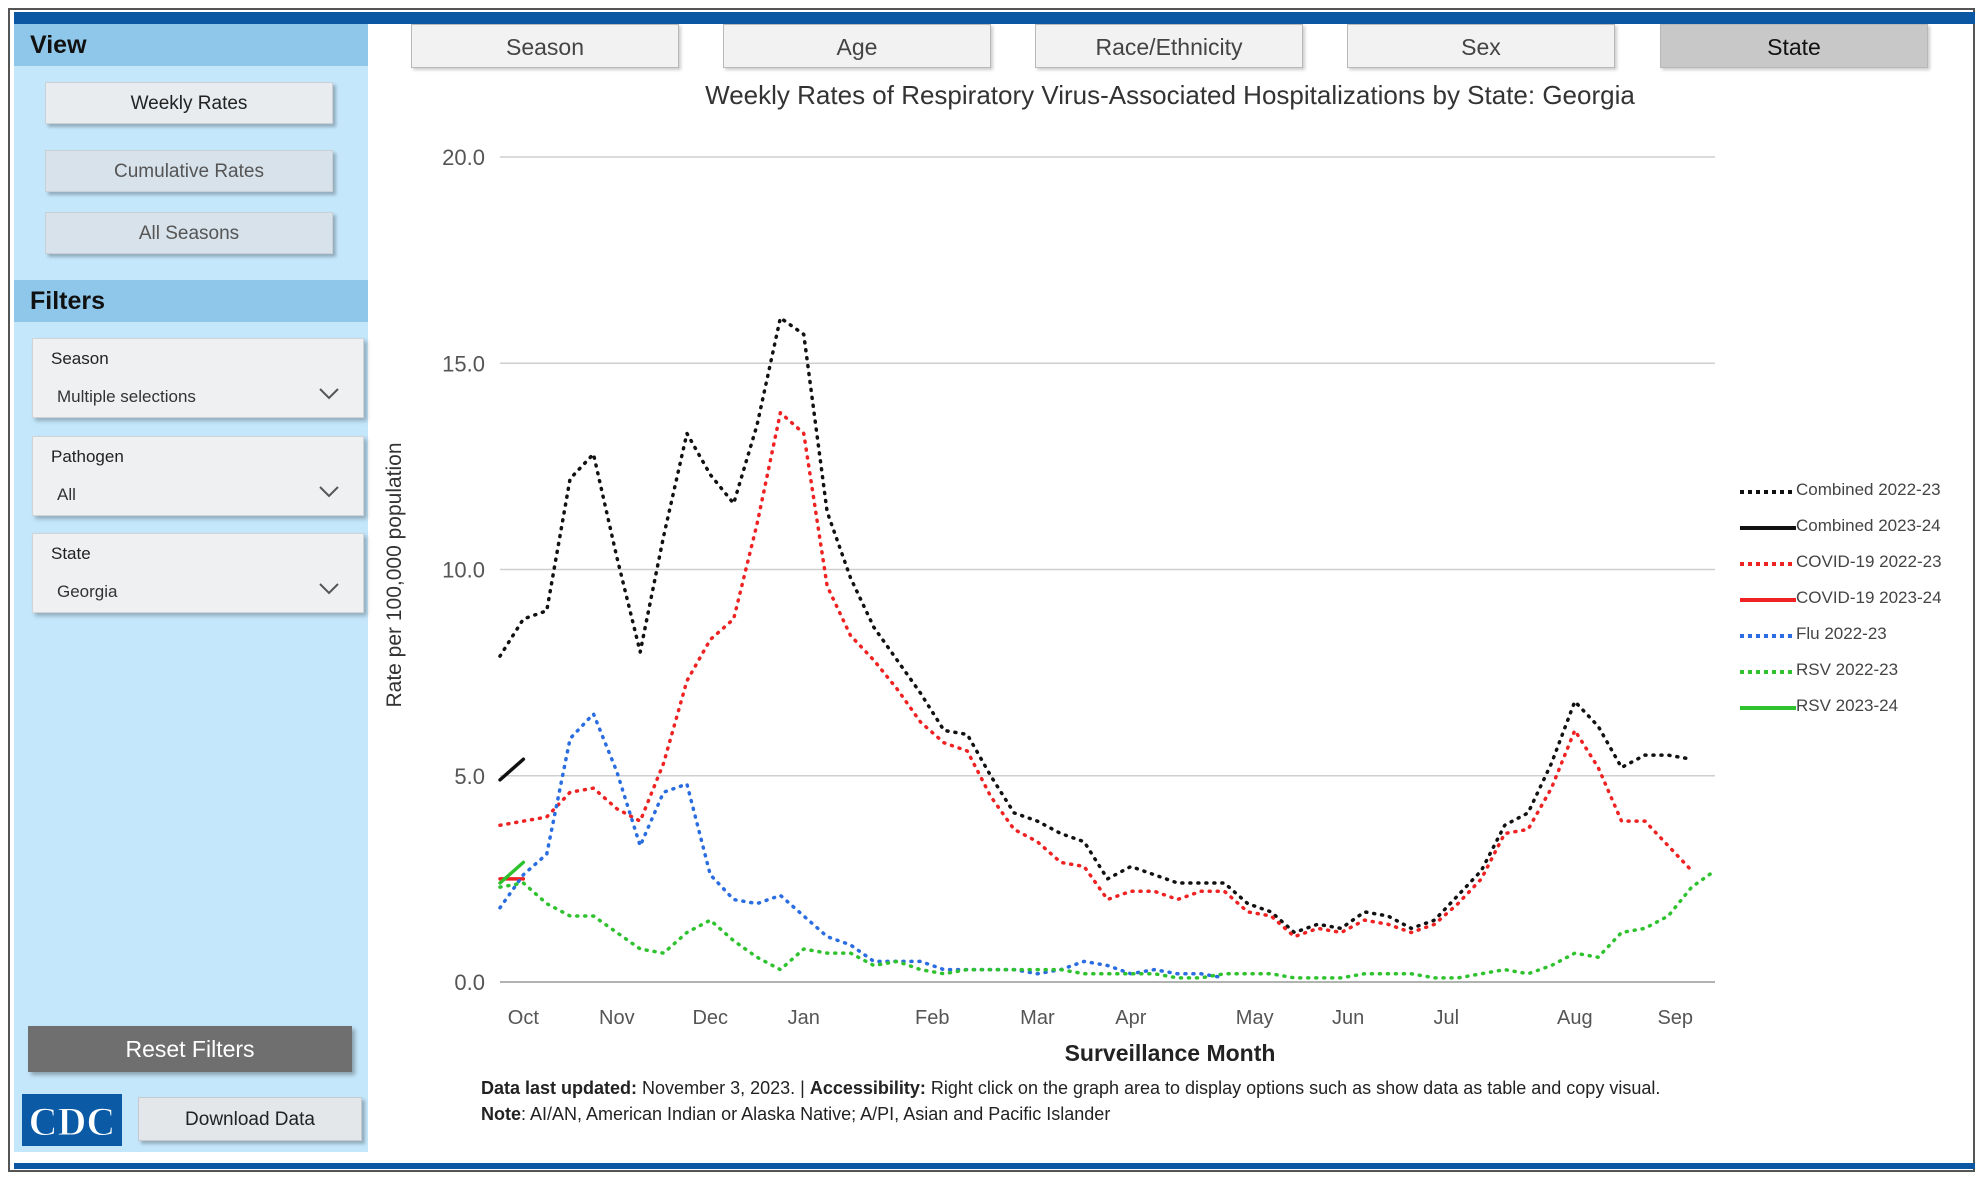  I want to click on season-filter: Season Multiple selections, so click(198, 378).